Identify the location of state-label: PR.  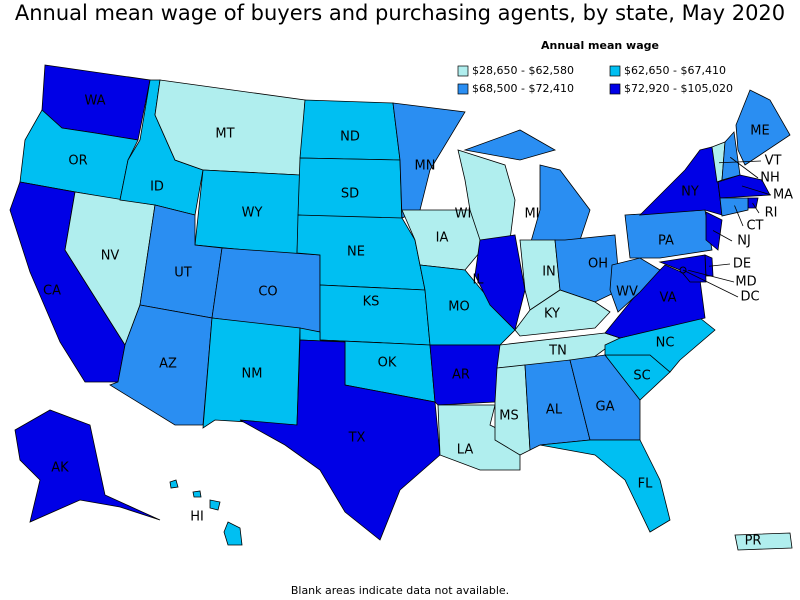
(753, 541).